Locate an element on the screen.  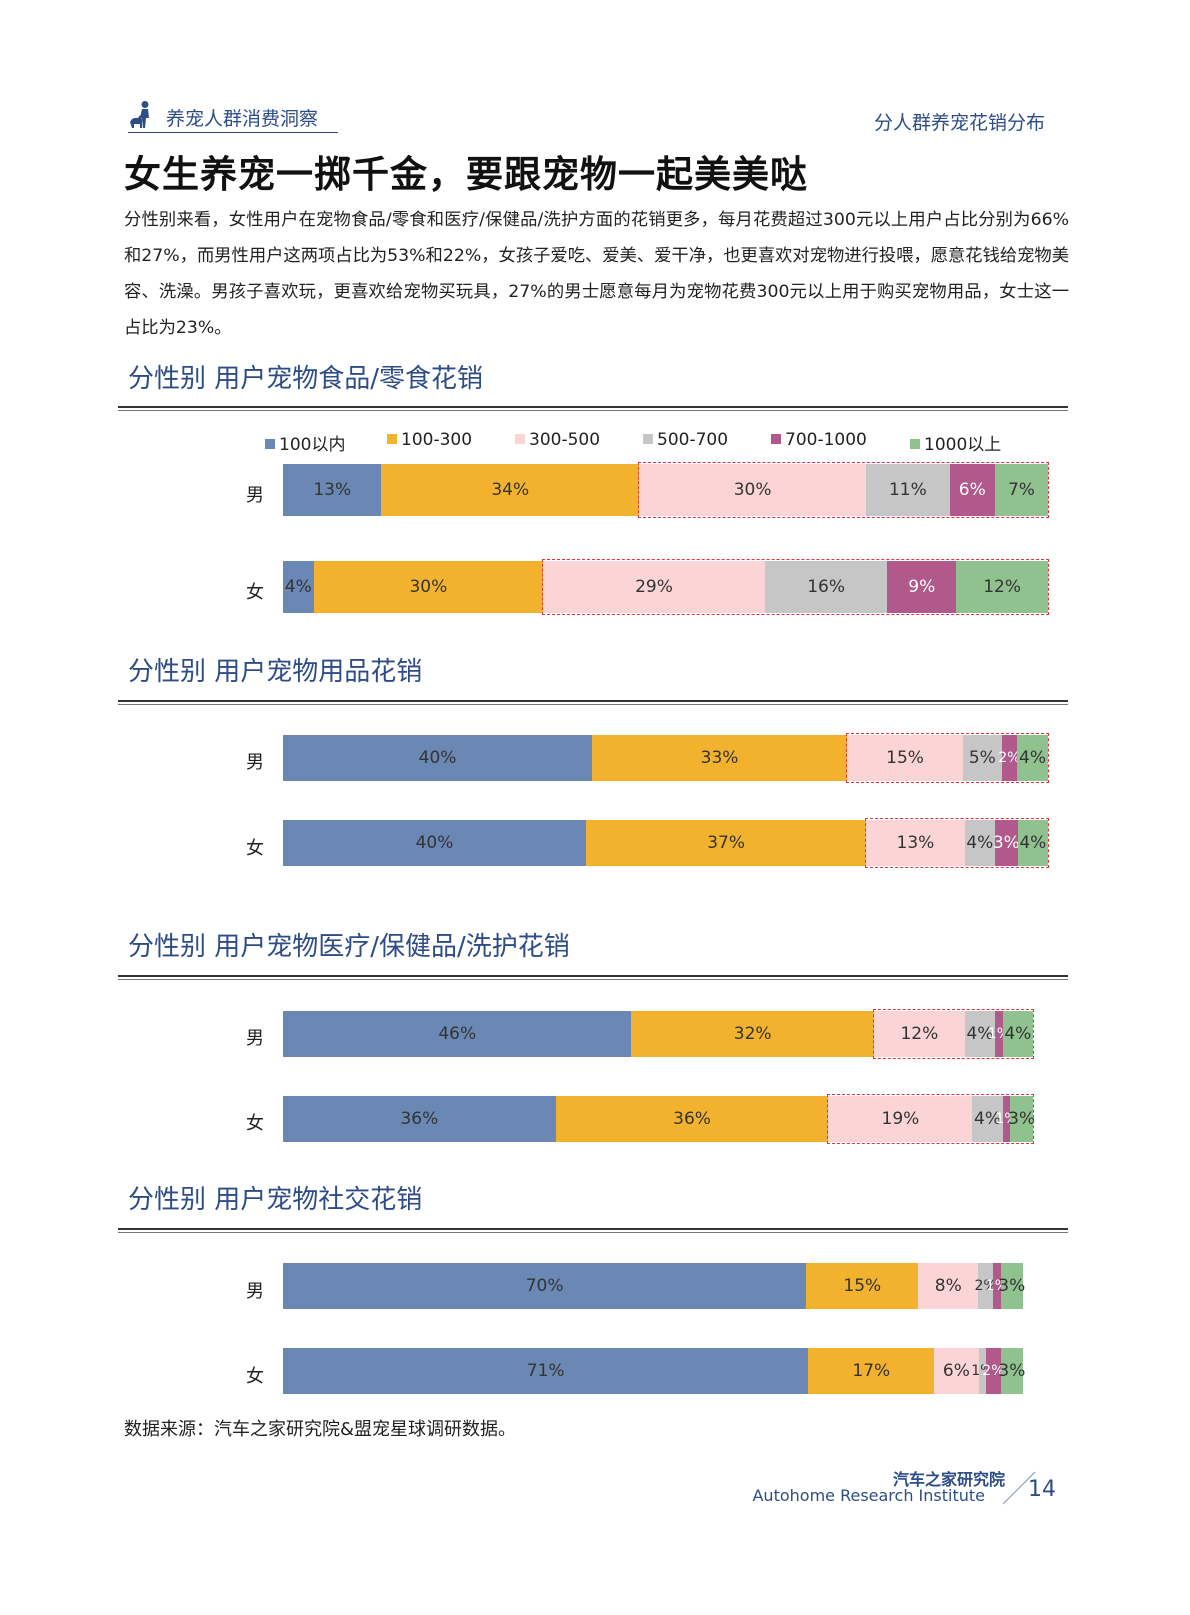
data-label: 11% is located at coordinates (907, 490).